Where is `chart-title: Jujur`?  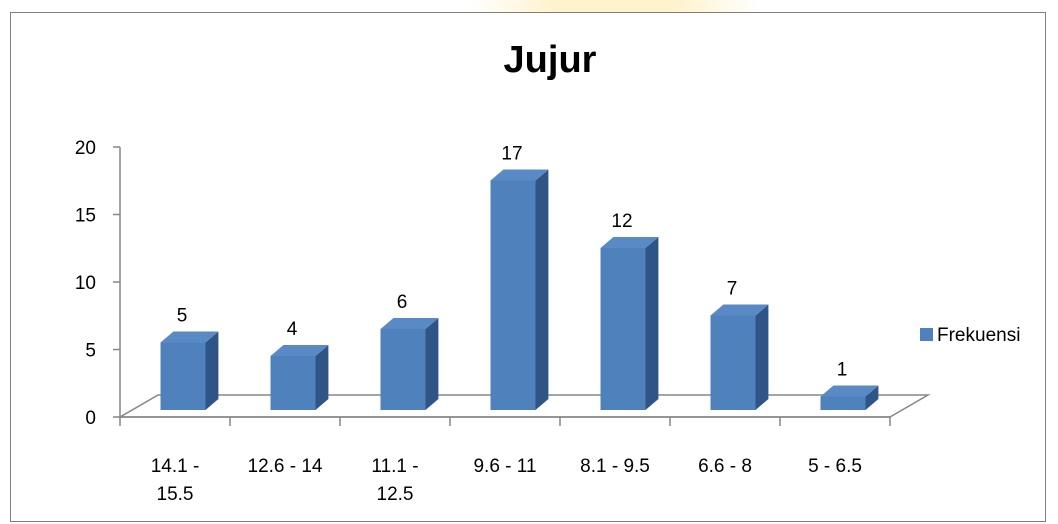 chart-title: Jujur is located at coordinates (550, 60).